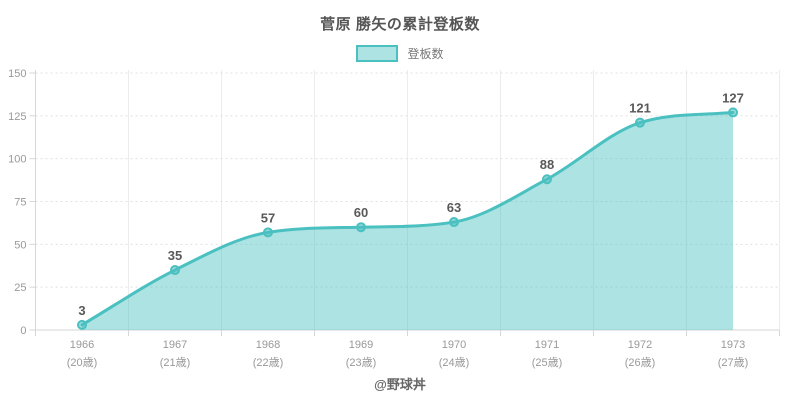  I want to click on x-tick-label-age: (24歳), so click(454, 362).